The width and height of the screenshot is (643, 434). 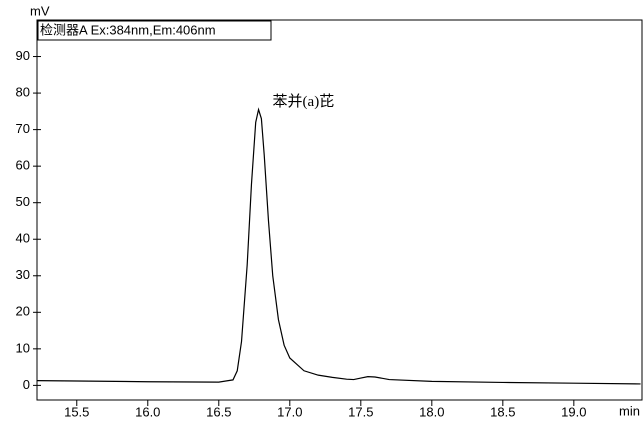 I want to click on y-tick-label: 70, so click(x=23, y=128).